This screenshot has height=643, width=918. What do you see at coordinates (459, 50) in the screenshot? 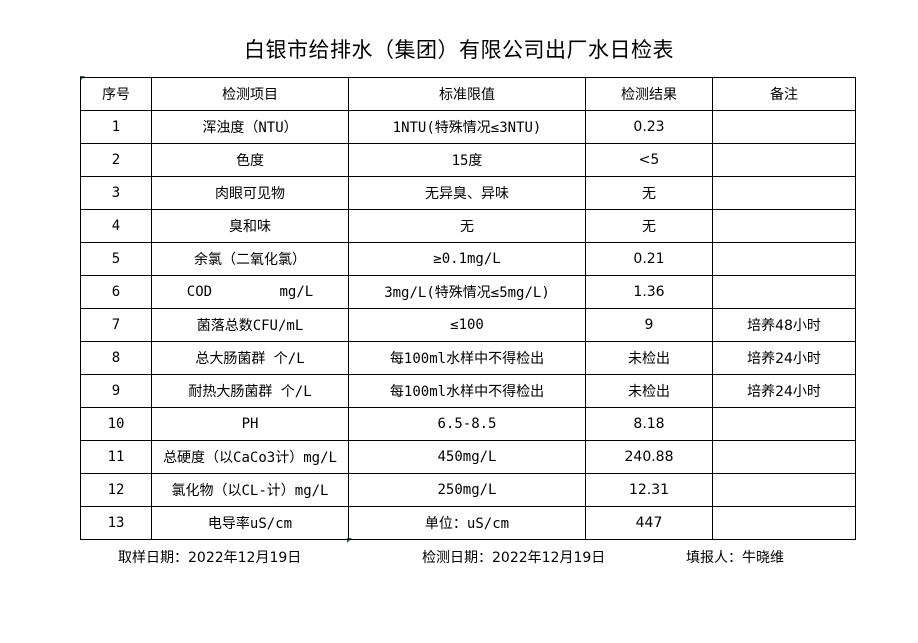
I see `page-title: 白银市给排水（集团）有限公司出厂水日检表` at bounding box center [459, 50].